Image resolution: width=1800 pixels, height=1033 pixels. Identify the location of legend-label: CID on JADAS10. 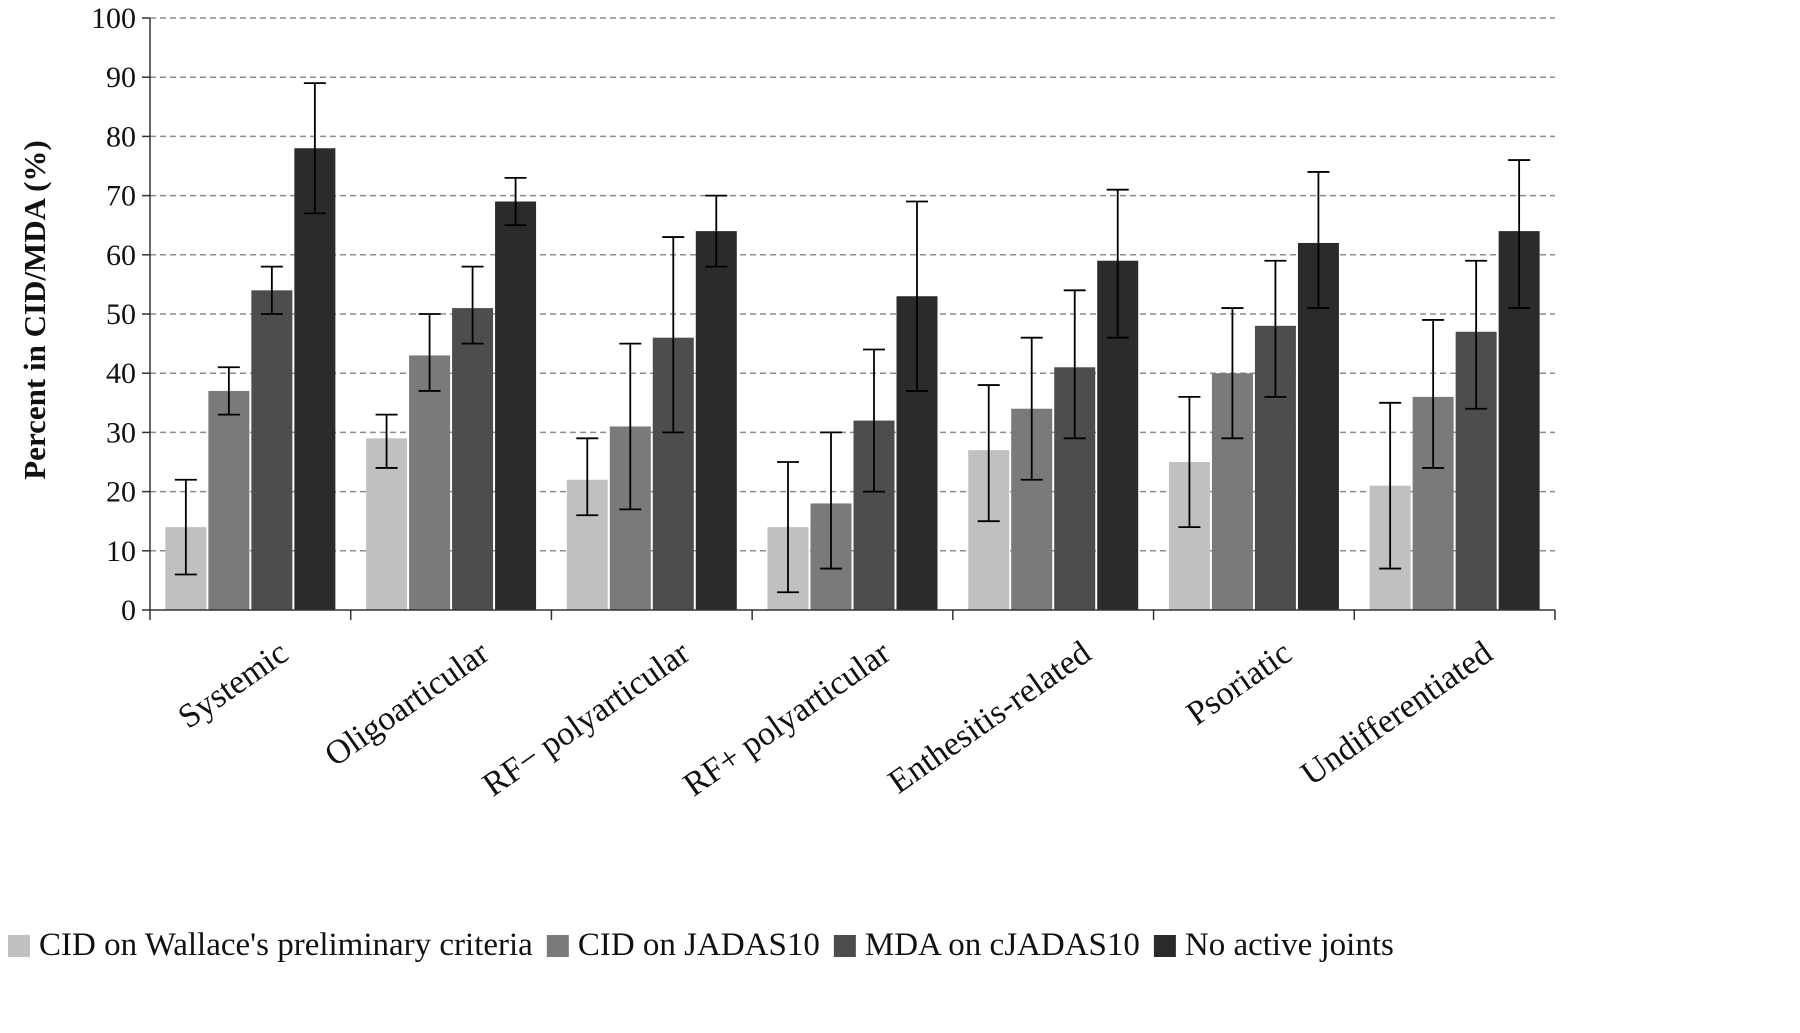
(699, 945).